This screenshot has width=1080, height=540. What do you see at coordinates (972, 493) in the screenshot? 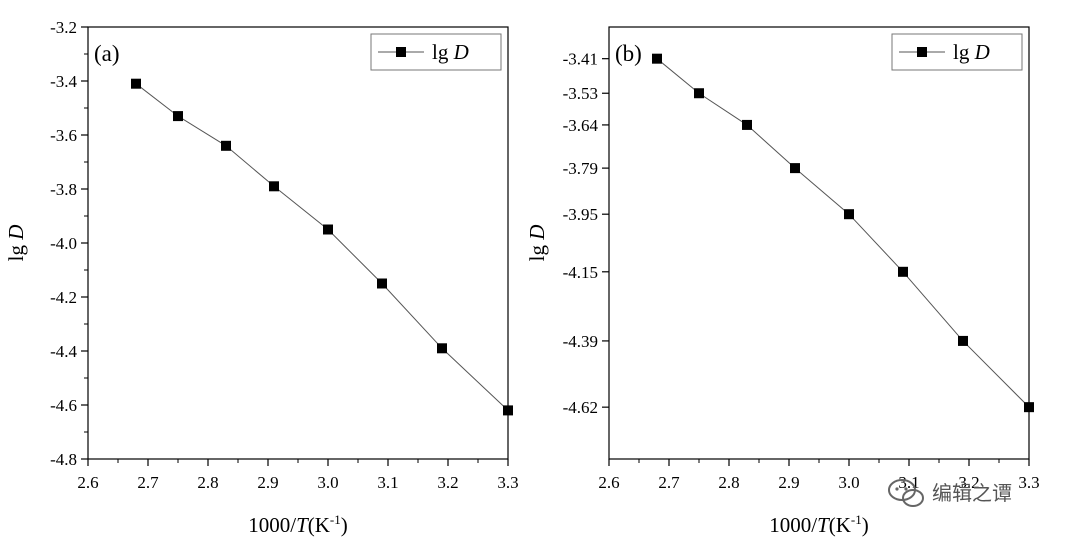
I see `watermark-text: 编辑之谭` at bounding box center [972, 493].